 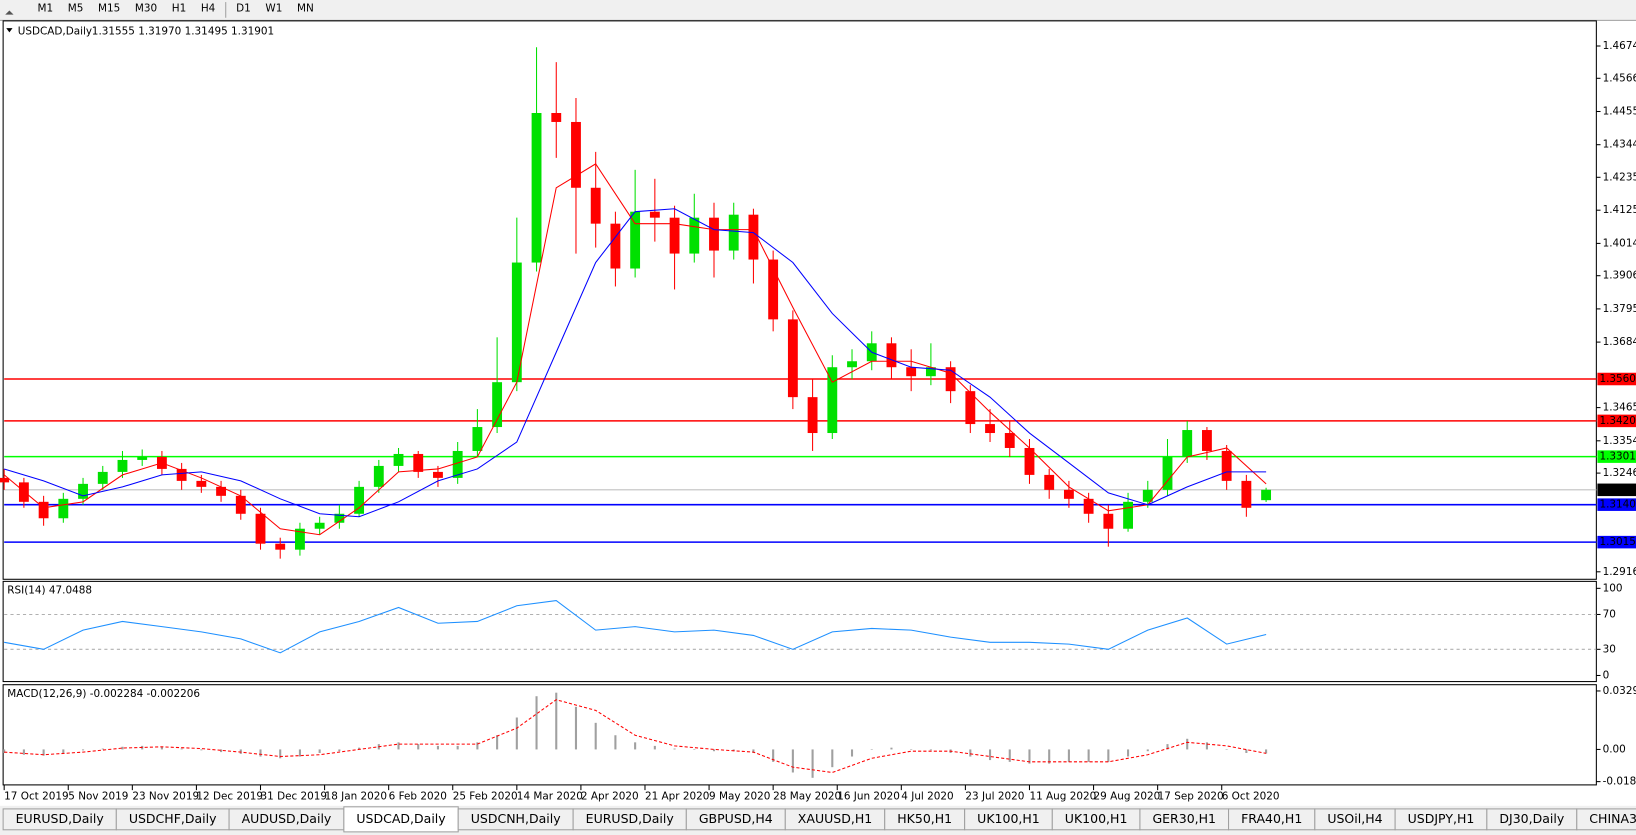 I want to click on tab-label: GER30,H1, so click(x=1184, y=818).